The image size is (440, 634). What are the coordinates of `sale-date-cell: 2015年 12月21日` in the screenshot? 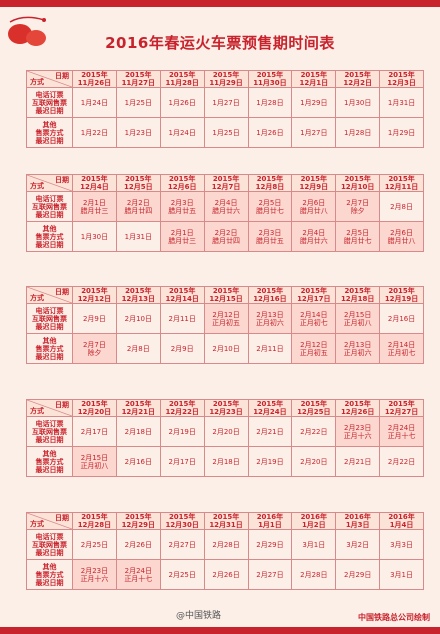 It's located at (138, 408).